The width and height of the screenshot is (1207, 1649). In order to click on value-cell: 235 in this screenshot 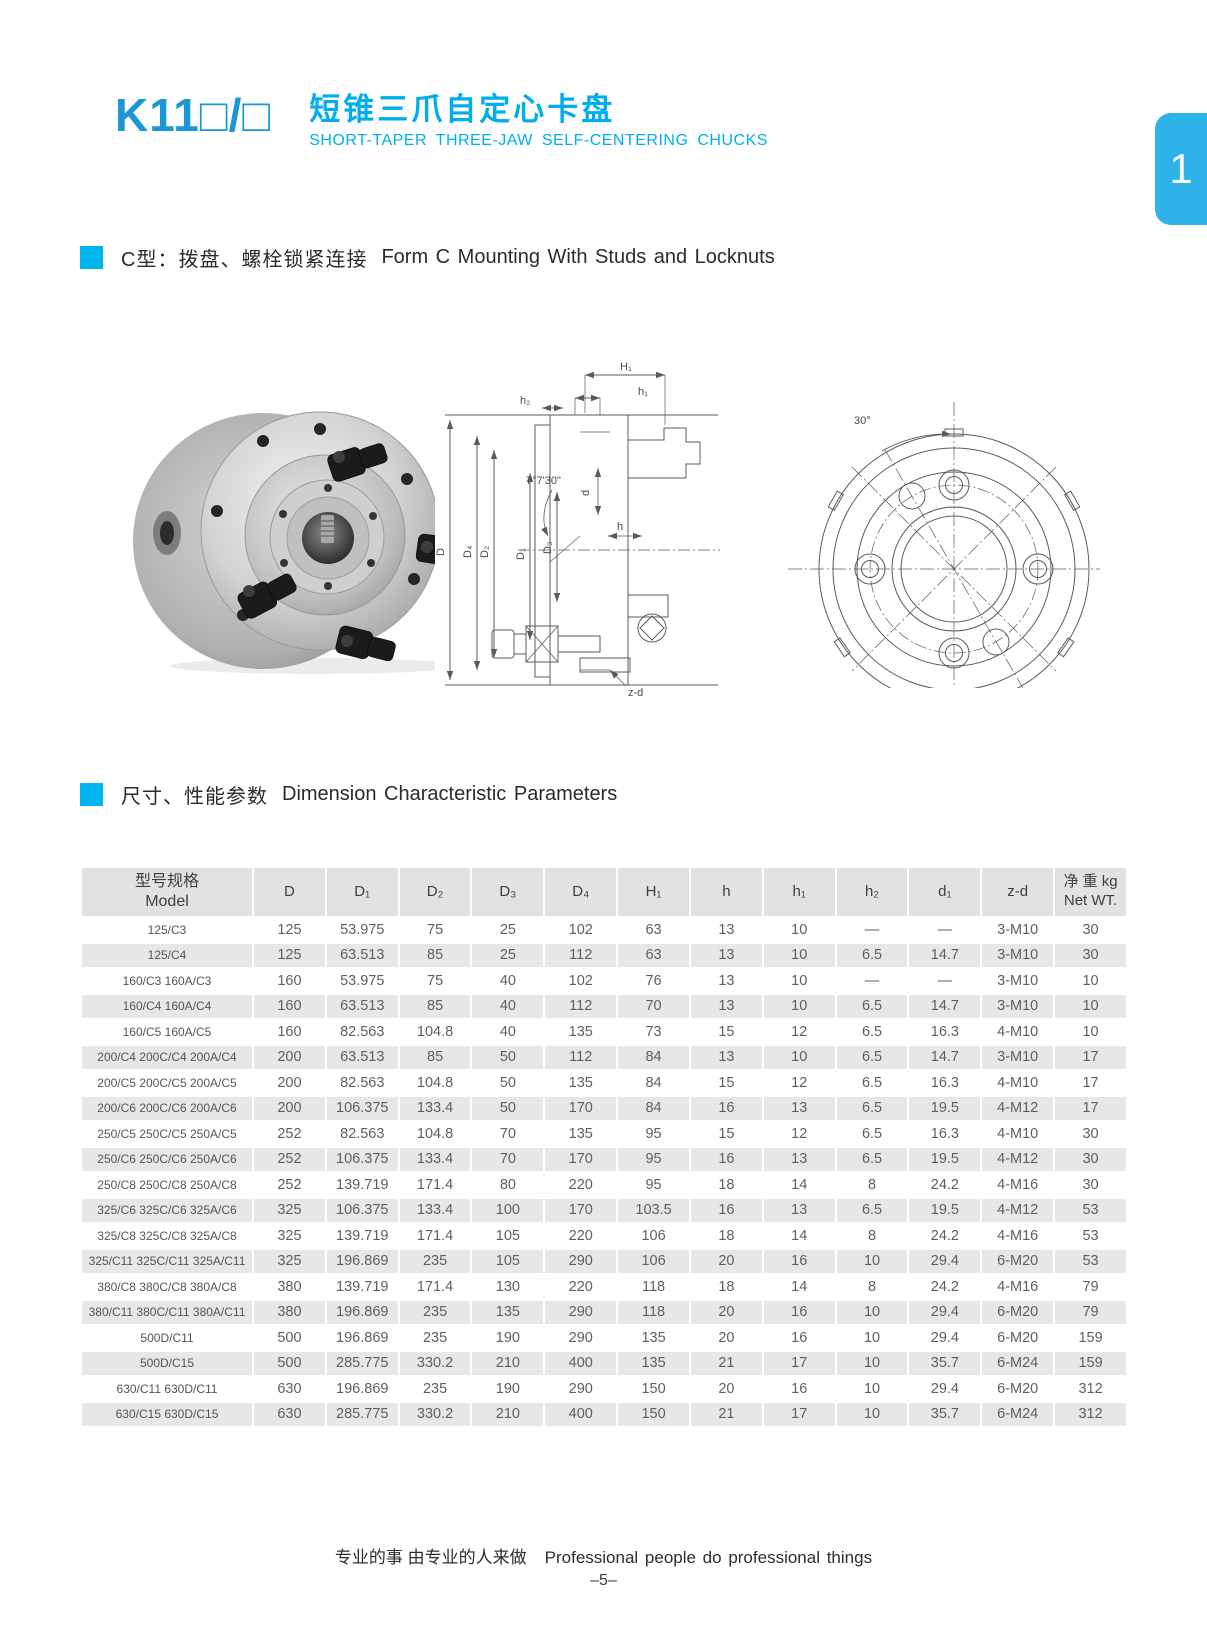, I will do `click(435, 1261)`.